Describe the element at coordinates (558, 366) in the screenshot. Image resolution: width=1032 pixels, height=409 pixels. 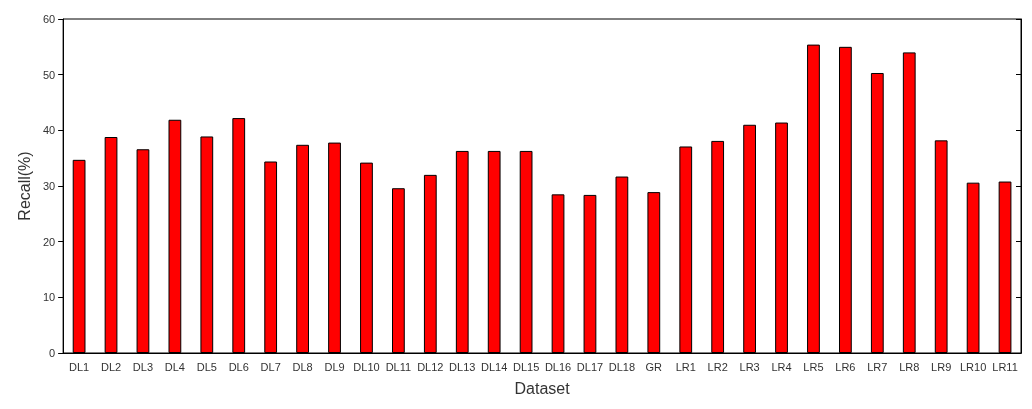
I see `x-tick-label: DL16` at that location.